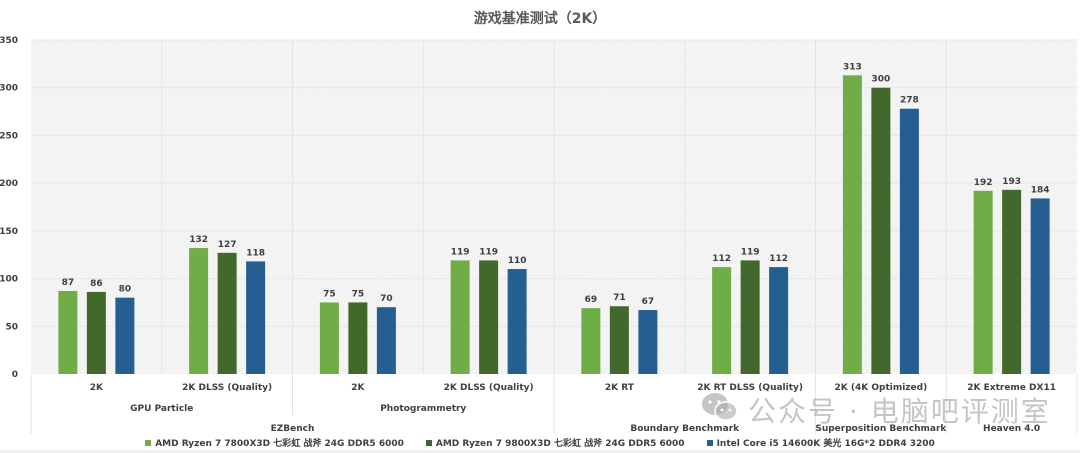  I want to click on wechat-icon, so click(720, 410).